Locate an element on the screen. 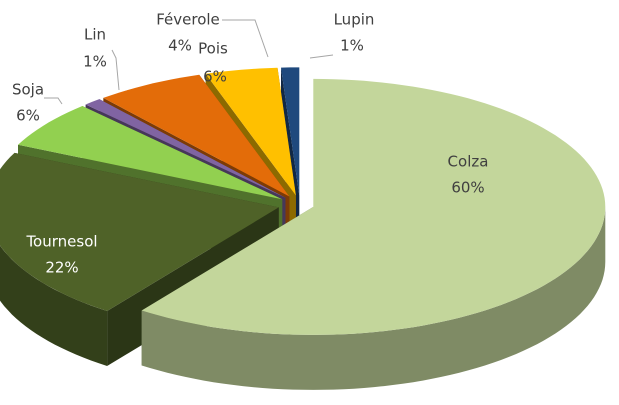 This screenshot has height=405, width=619. category-label: Féverole is located at coordinates (188, 20).